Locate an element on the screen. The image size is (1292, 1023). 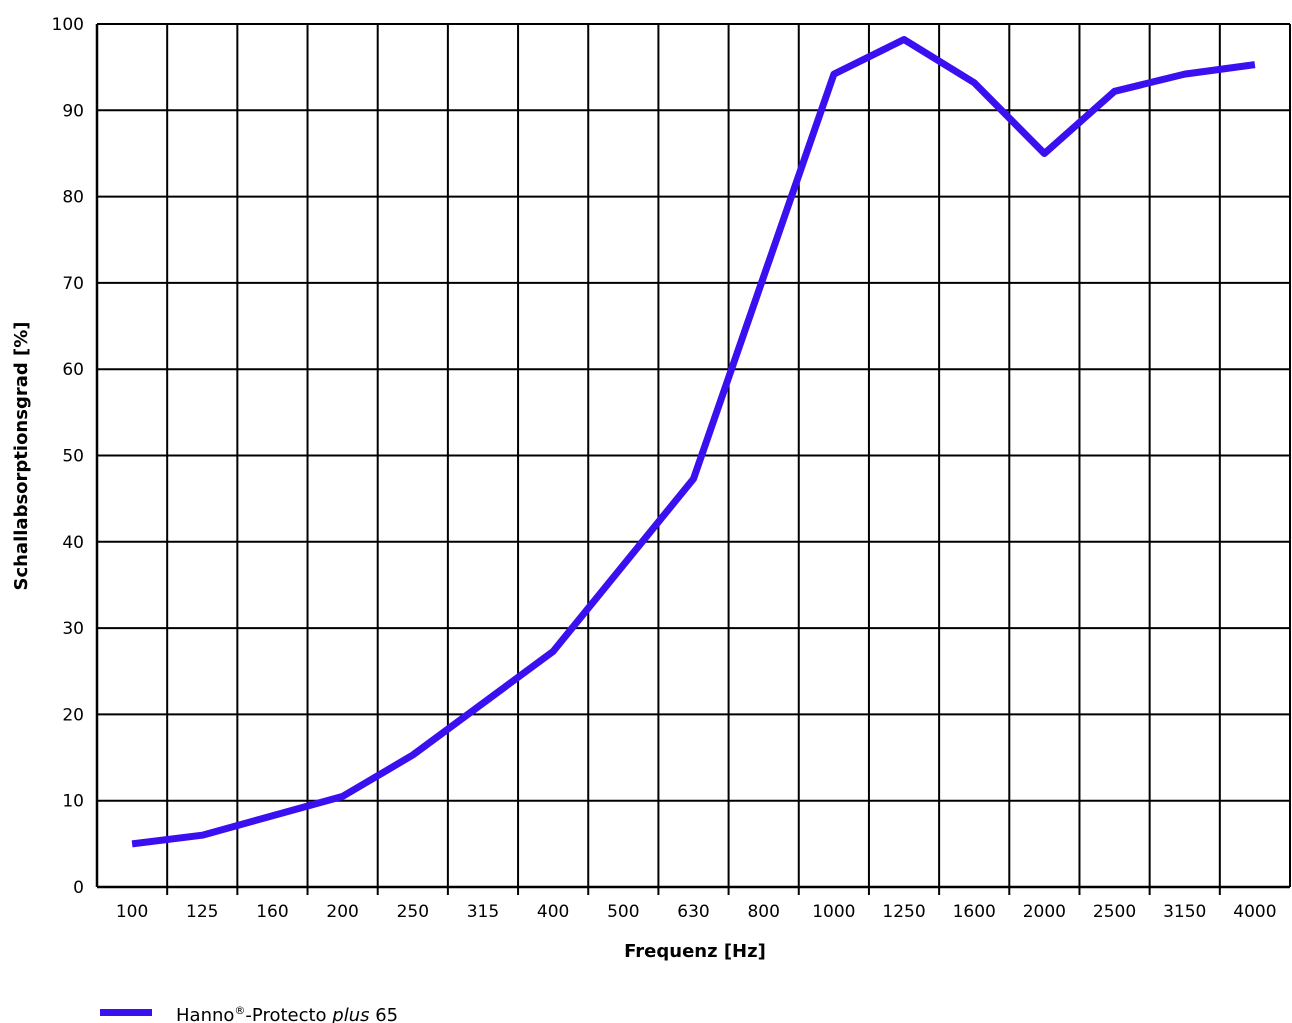
x-tick-label: 1250 is located at coordinates (903, 912).